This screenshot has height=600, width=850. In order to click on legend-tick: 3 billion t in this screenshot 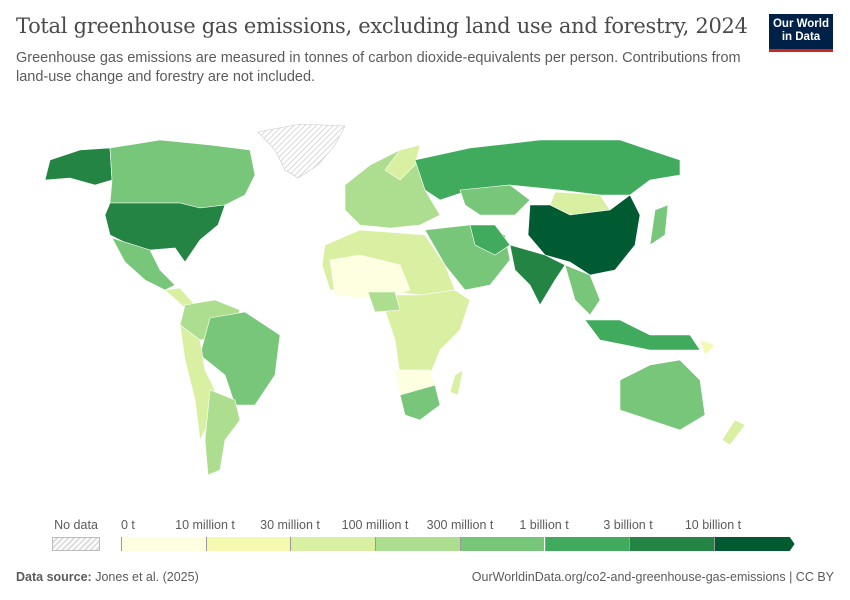, I will do `click(628, 525)`.